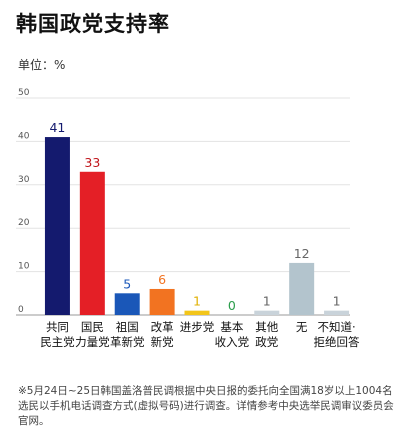 Image resolution: width=406 pixels, height=443 pixels. What do you see at coordinates (336, 327) in the screenshot?
I see `x-tick-label: 不知道·` at bounding box center [336, 327].